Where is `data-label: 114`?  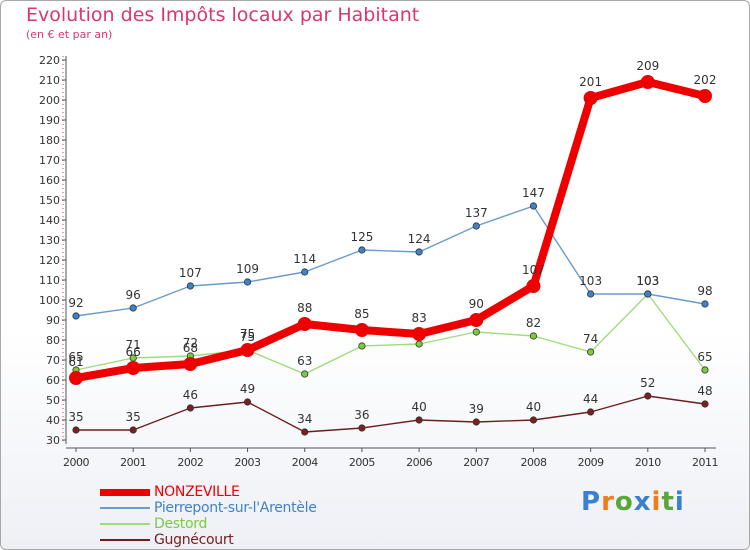
data-label: 114 is located at coordinates (304, 259).